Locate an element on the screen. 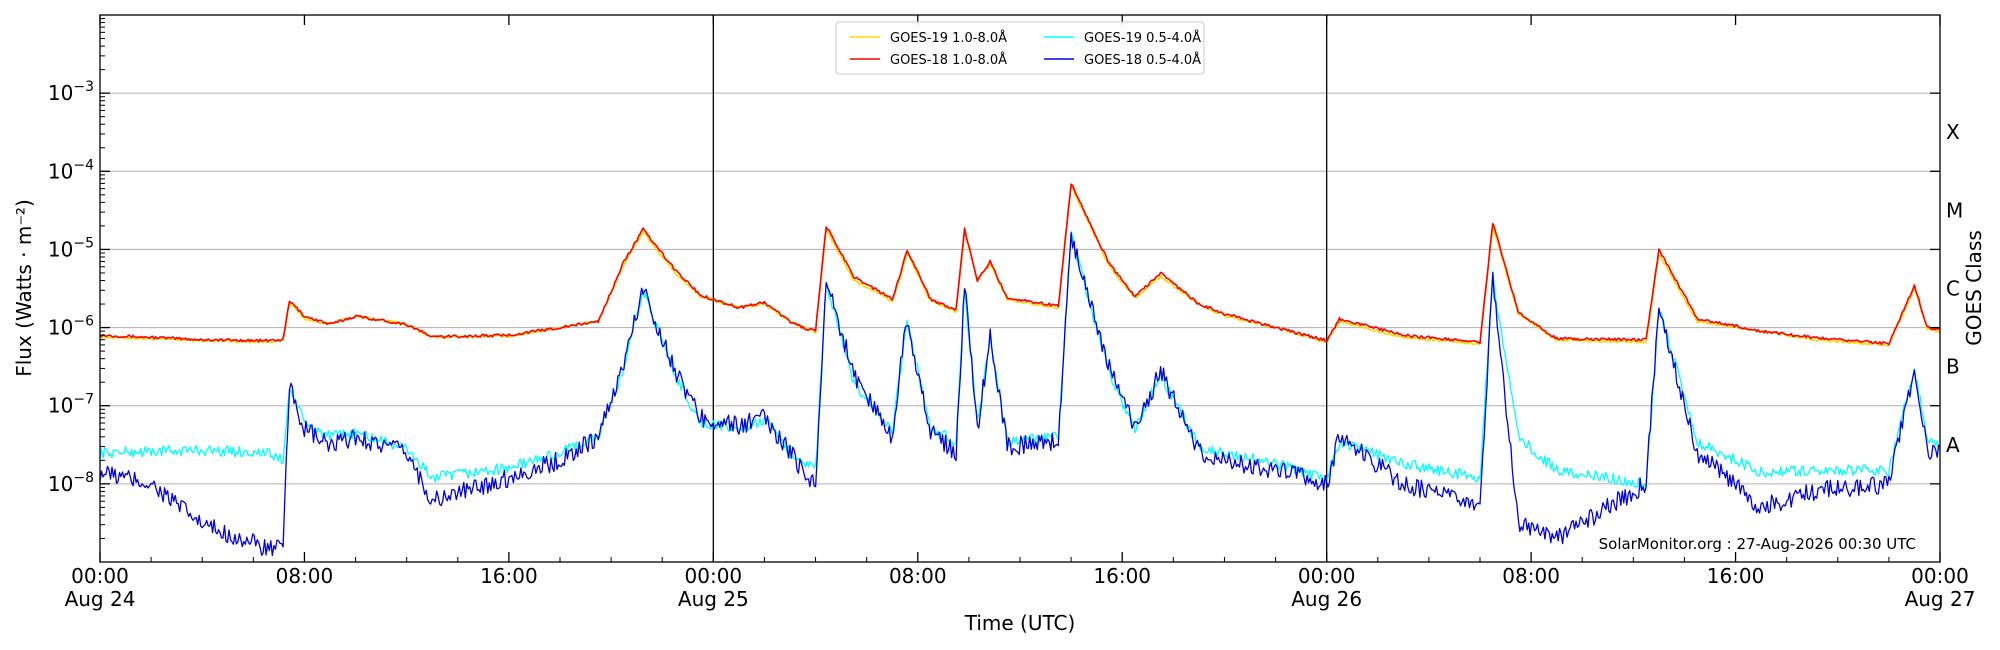  goes-class-labels: A B C M X is located at coordinates (1954, 288).